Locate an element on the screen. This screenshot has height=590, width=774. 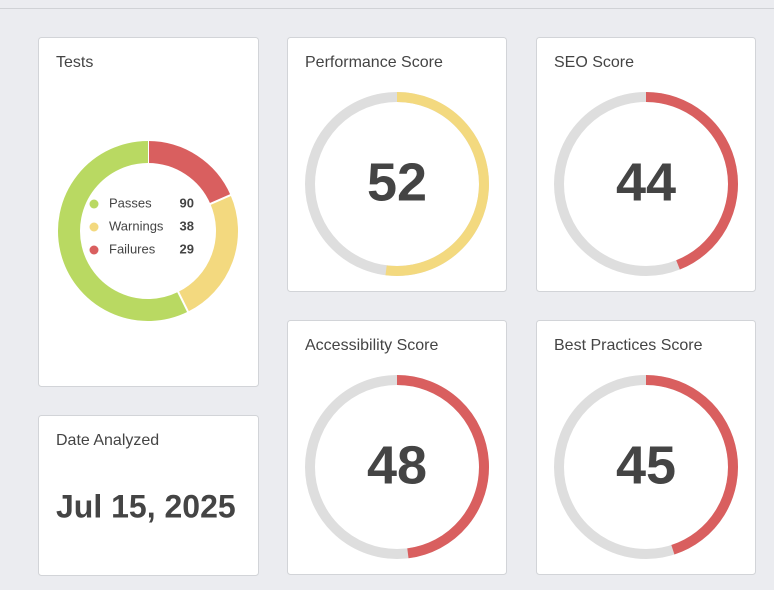
score-value: 44 is located at coordinates (646, 182).